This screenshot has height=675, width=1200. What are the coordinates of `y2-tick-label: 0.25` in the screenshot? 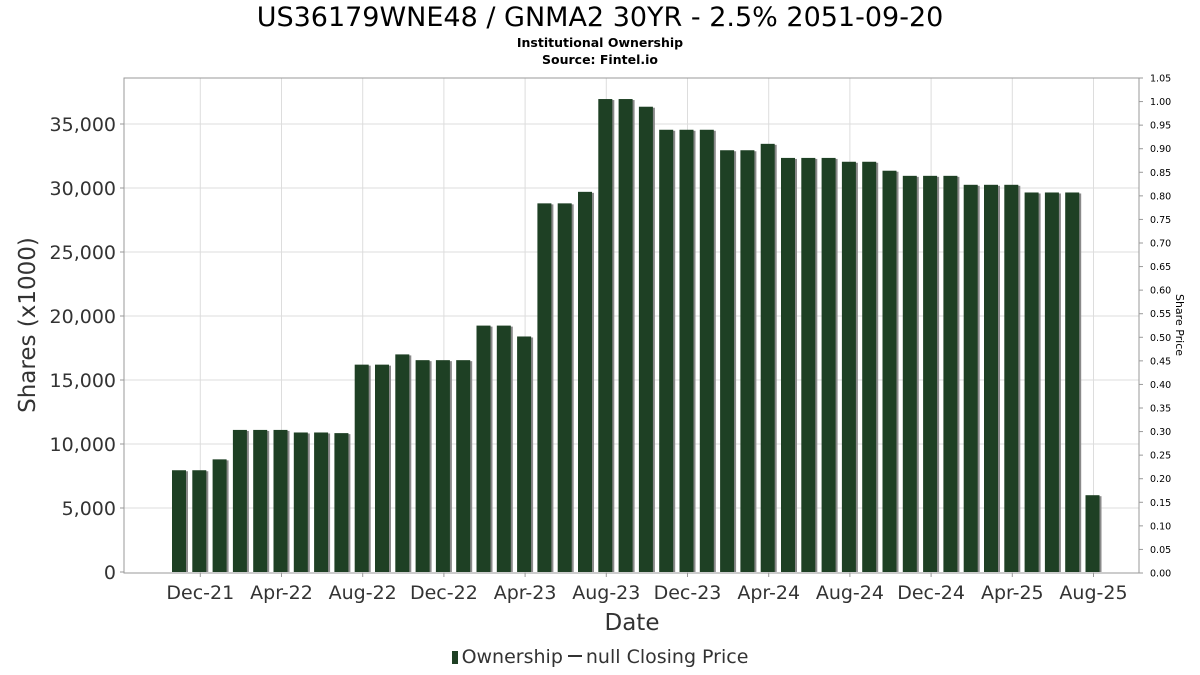 It's located at (1160, 456).